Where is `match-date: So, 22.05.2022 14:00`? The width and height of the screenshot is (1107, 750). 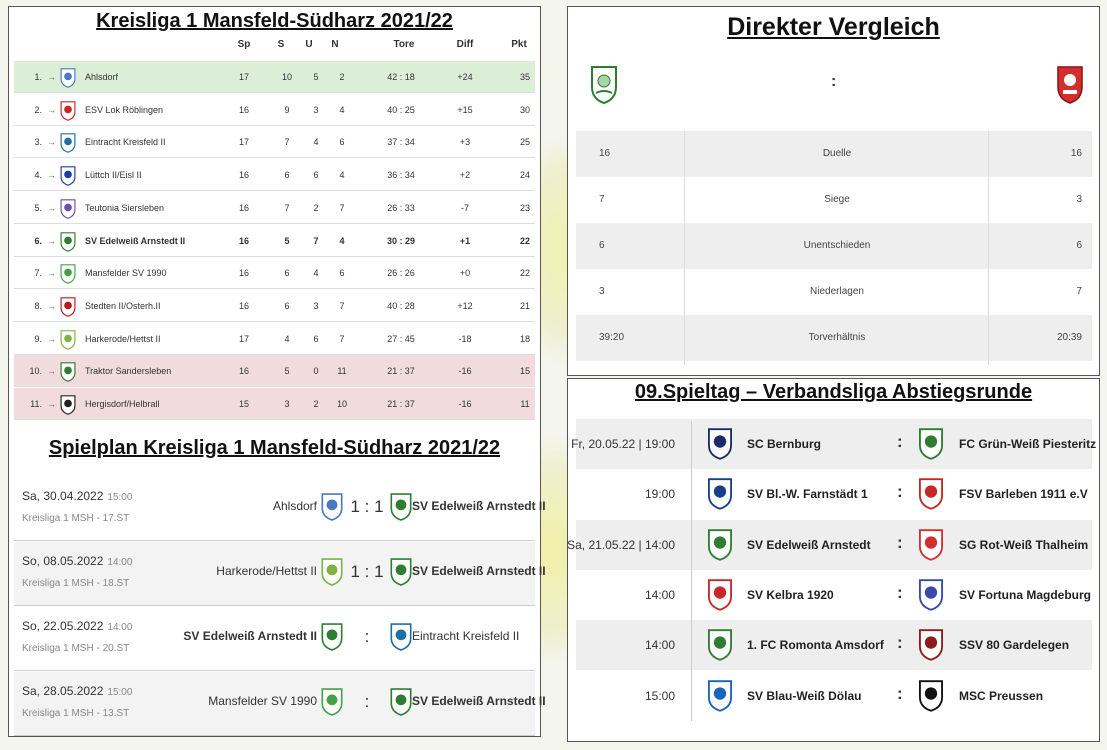
match-date: So, 22.05.2022 14:00 is located at coordinates (77, 626).